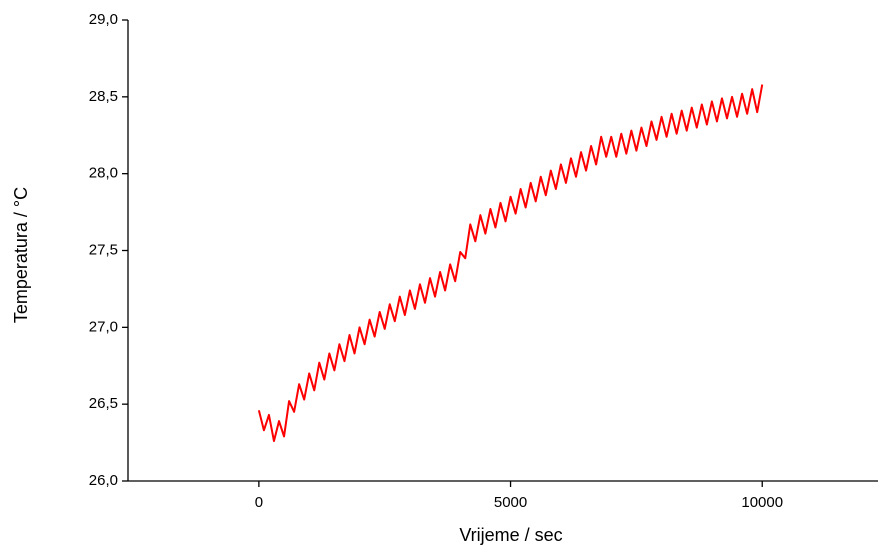  I want to click on y-tick-label: 28,5, so click(103, 96).